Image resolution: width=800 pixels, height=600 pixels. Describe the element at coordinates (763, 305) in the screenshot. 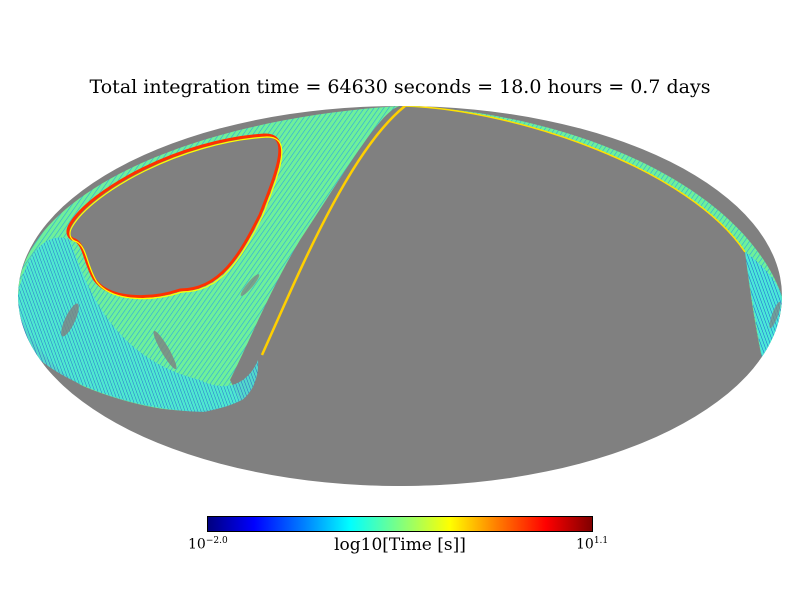

I see `coverage-band-far-right` at that location.